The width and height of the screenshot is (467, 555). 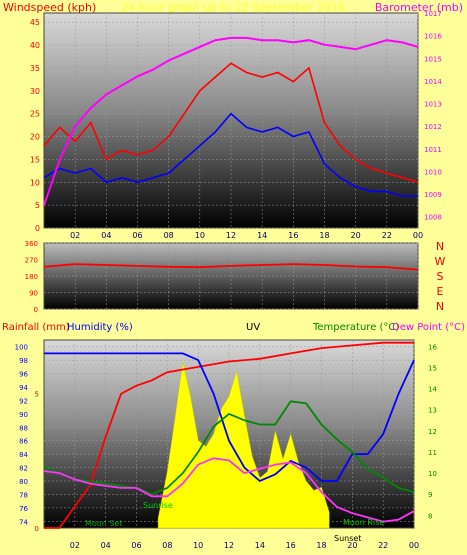 I want to click on windspeed-tick-label: 35, so click(x=35, y=68).